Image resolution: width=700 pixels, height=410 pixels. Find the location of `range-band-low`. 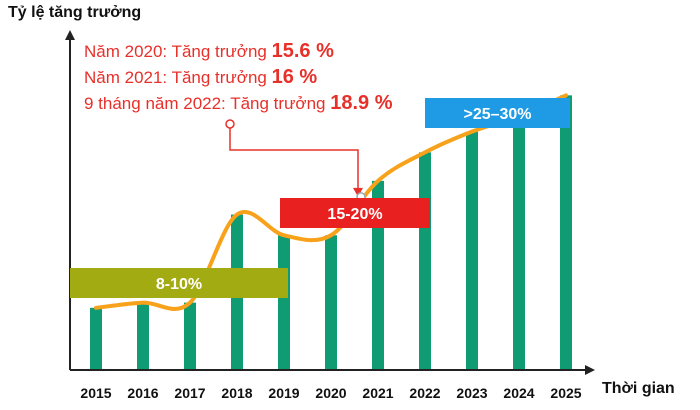

range-band-low is located at coordinates (179, 283).